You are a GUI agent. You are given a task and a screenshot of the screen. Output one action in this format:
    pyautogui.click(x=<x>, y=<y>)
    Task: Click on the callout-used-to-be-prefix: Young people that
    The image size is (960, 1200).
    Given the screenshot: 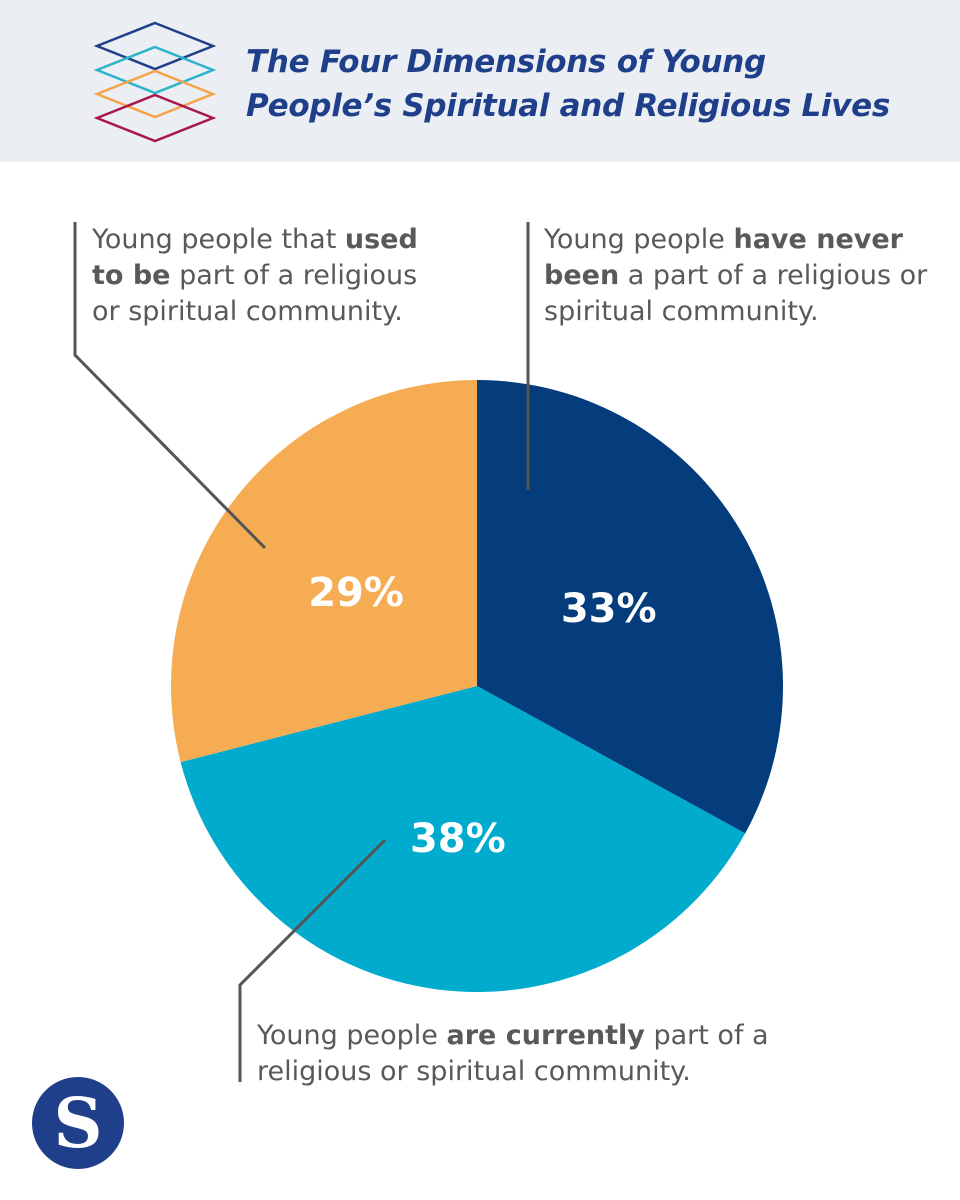 What is the action you would take?
    pyautogui.click(x=218, y=239)
    